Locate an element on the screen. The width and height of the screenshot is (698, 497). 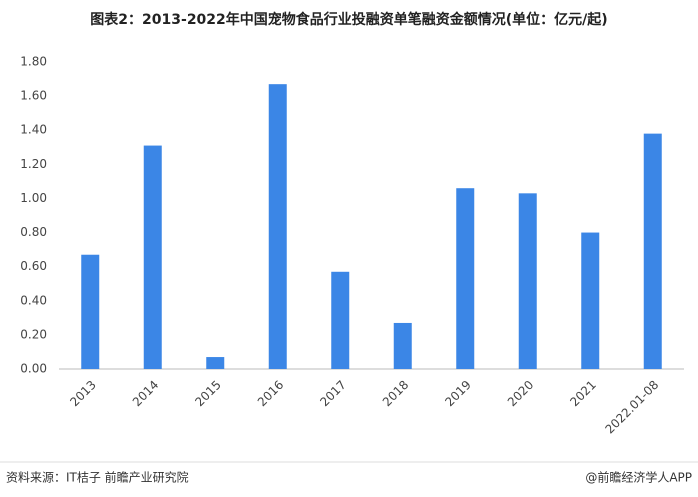
x-tick-label: 2013 is located at coordinates (82, 393).